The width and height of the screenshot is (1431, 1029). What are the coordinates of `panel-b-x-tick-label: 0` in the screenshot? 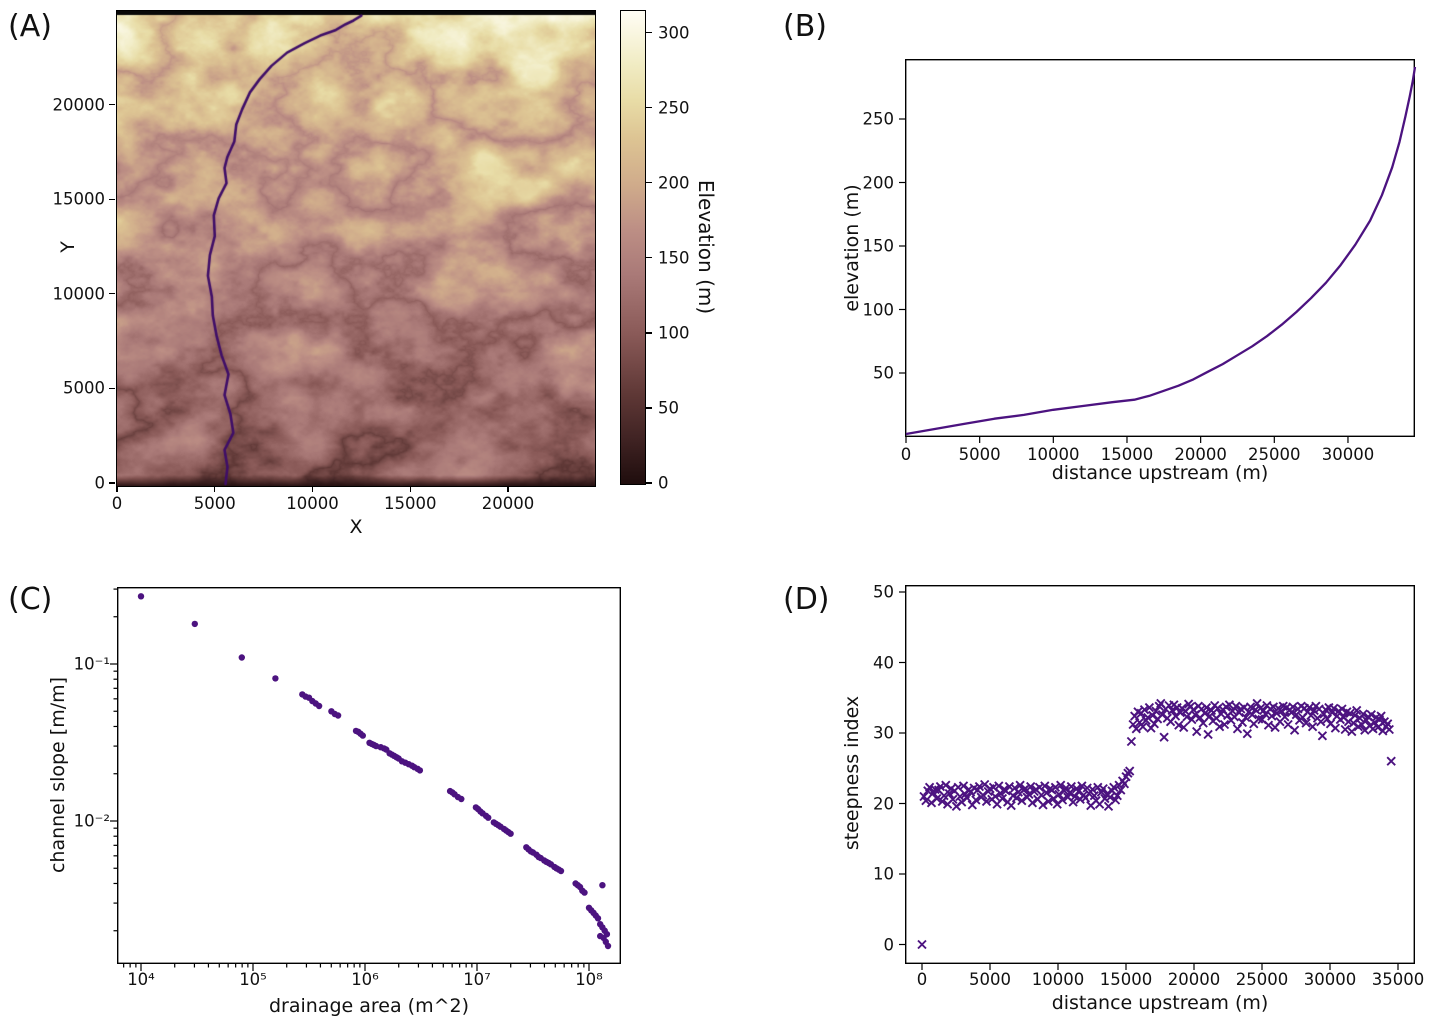 It's located at (906, 454).